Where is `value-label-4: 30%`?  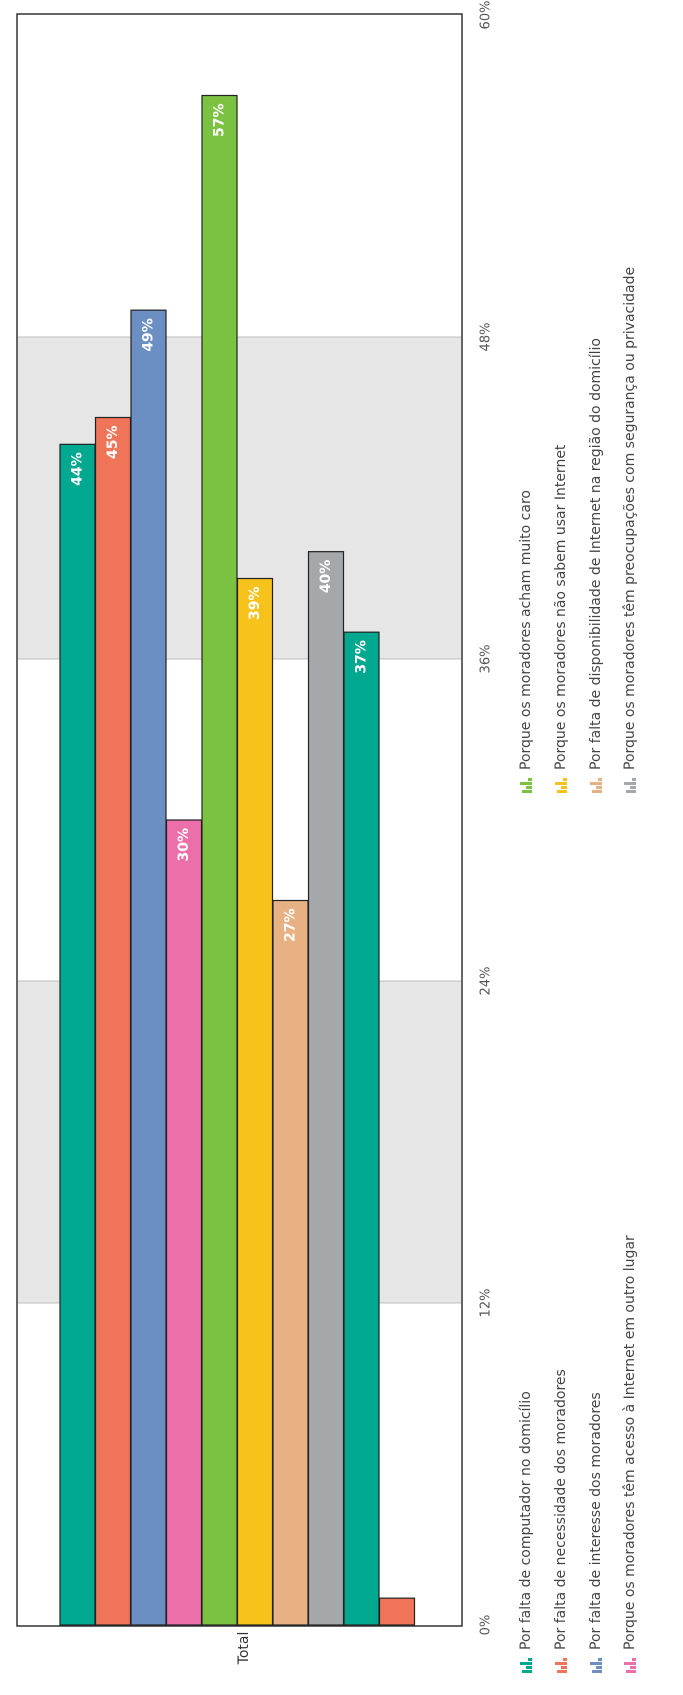
value-label-4: 30% is located at coordinates (184, 845).